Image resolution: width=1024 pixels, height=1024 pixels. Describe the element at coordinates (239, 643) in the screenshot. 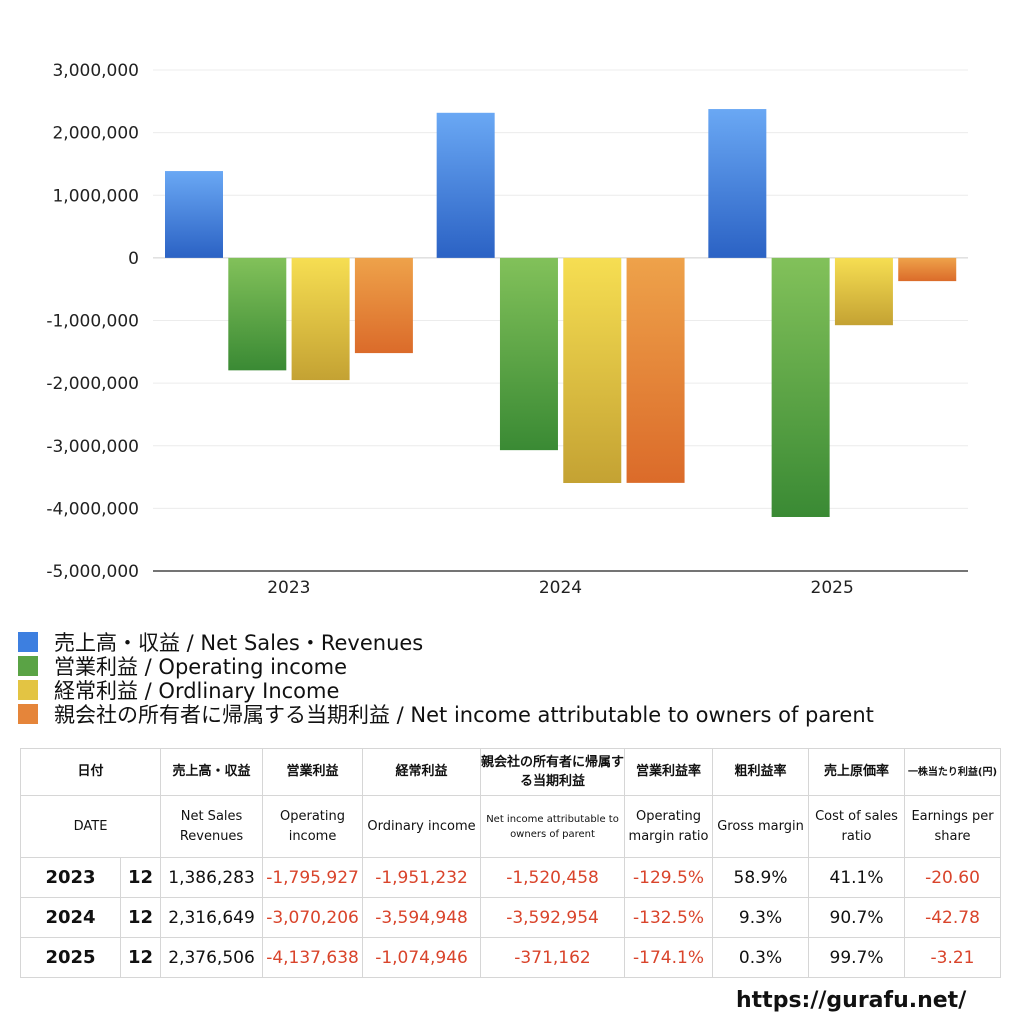

I see `legend-label-net-sales: 売上高・収益 / Net Sales・Revenues` at that location.